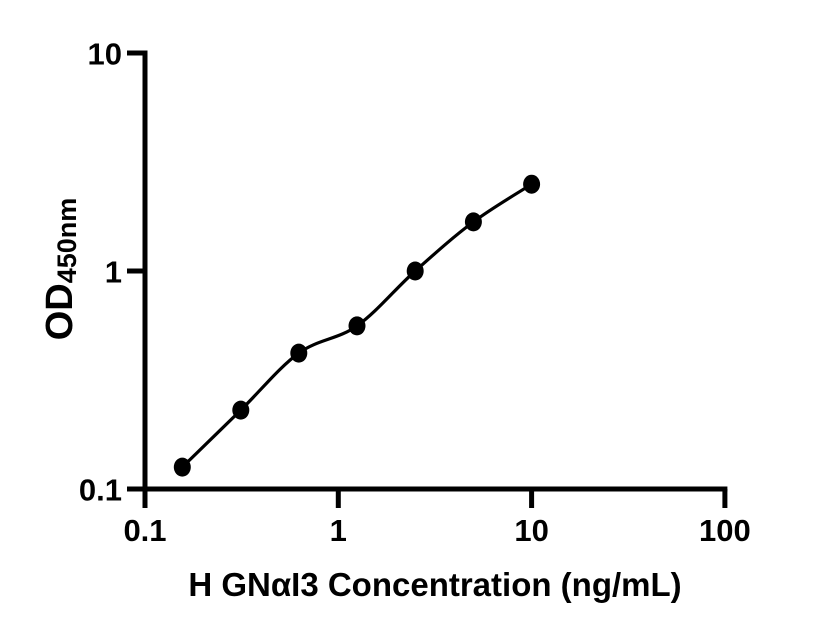  What do you see at coordinates (144, 530) in the screenshot?
I see `x-tick-label: 0.1` at bounding box center [144, 530].